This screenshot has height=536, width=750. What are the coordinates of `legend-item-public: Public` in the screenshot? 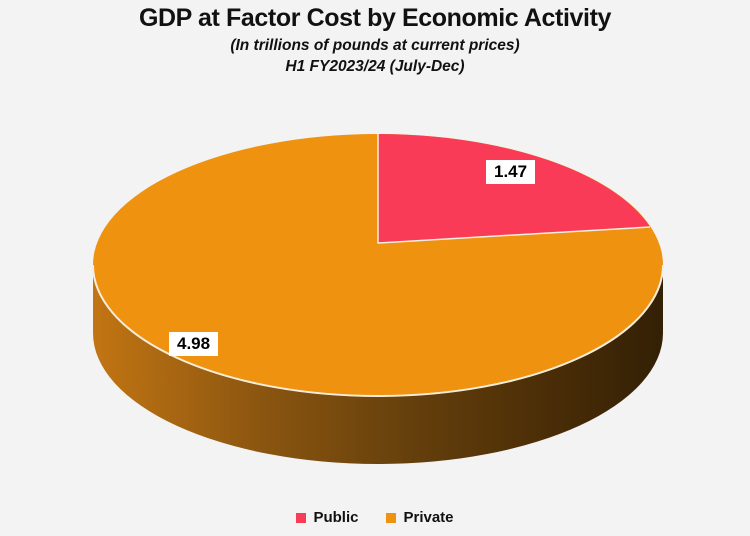 It's located at (327, 517).